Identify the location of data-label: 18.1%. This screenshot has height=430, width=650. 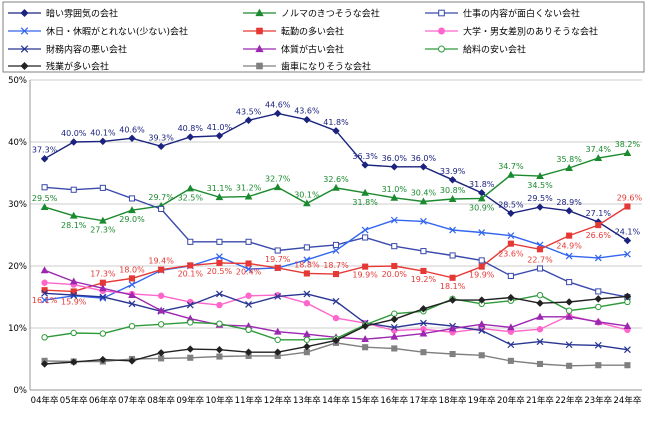
(453, 286).